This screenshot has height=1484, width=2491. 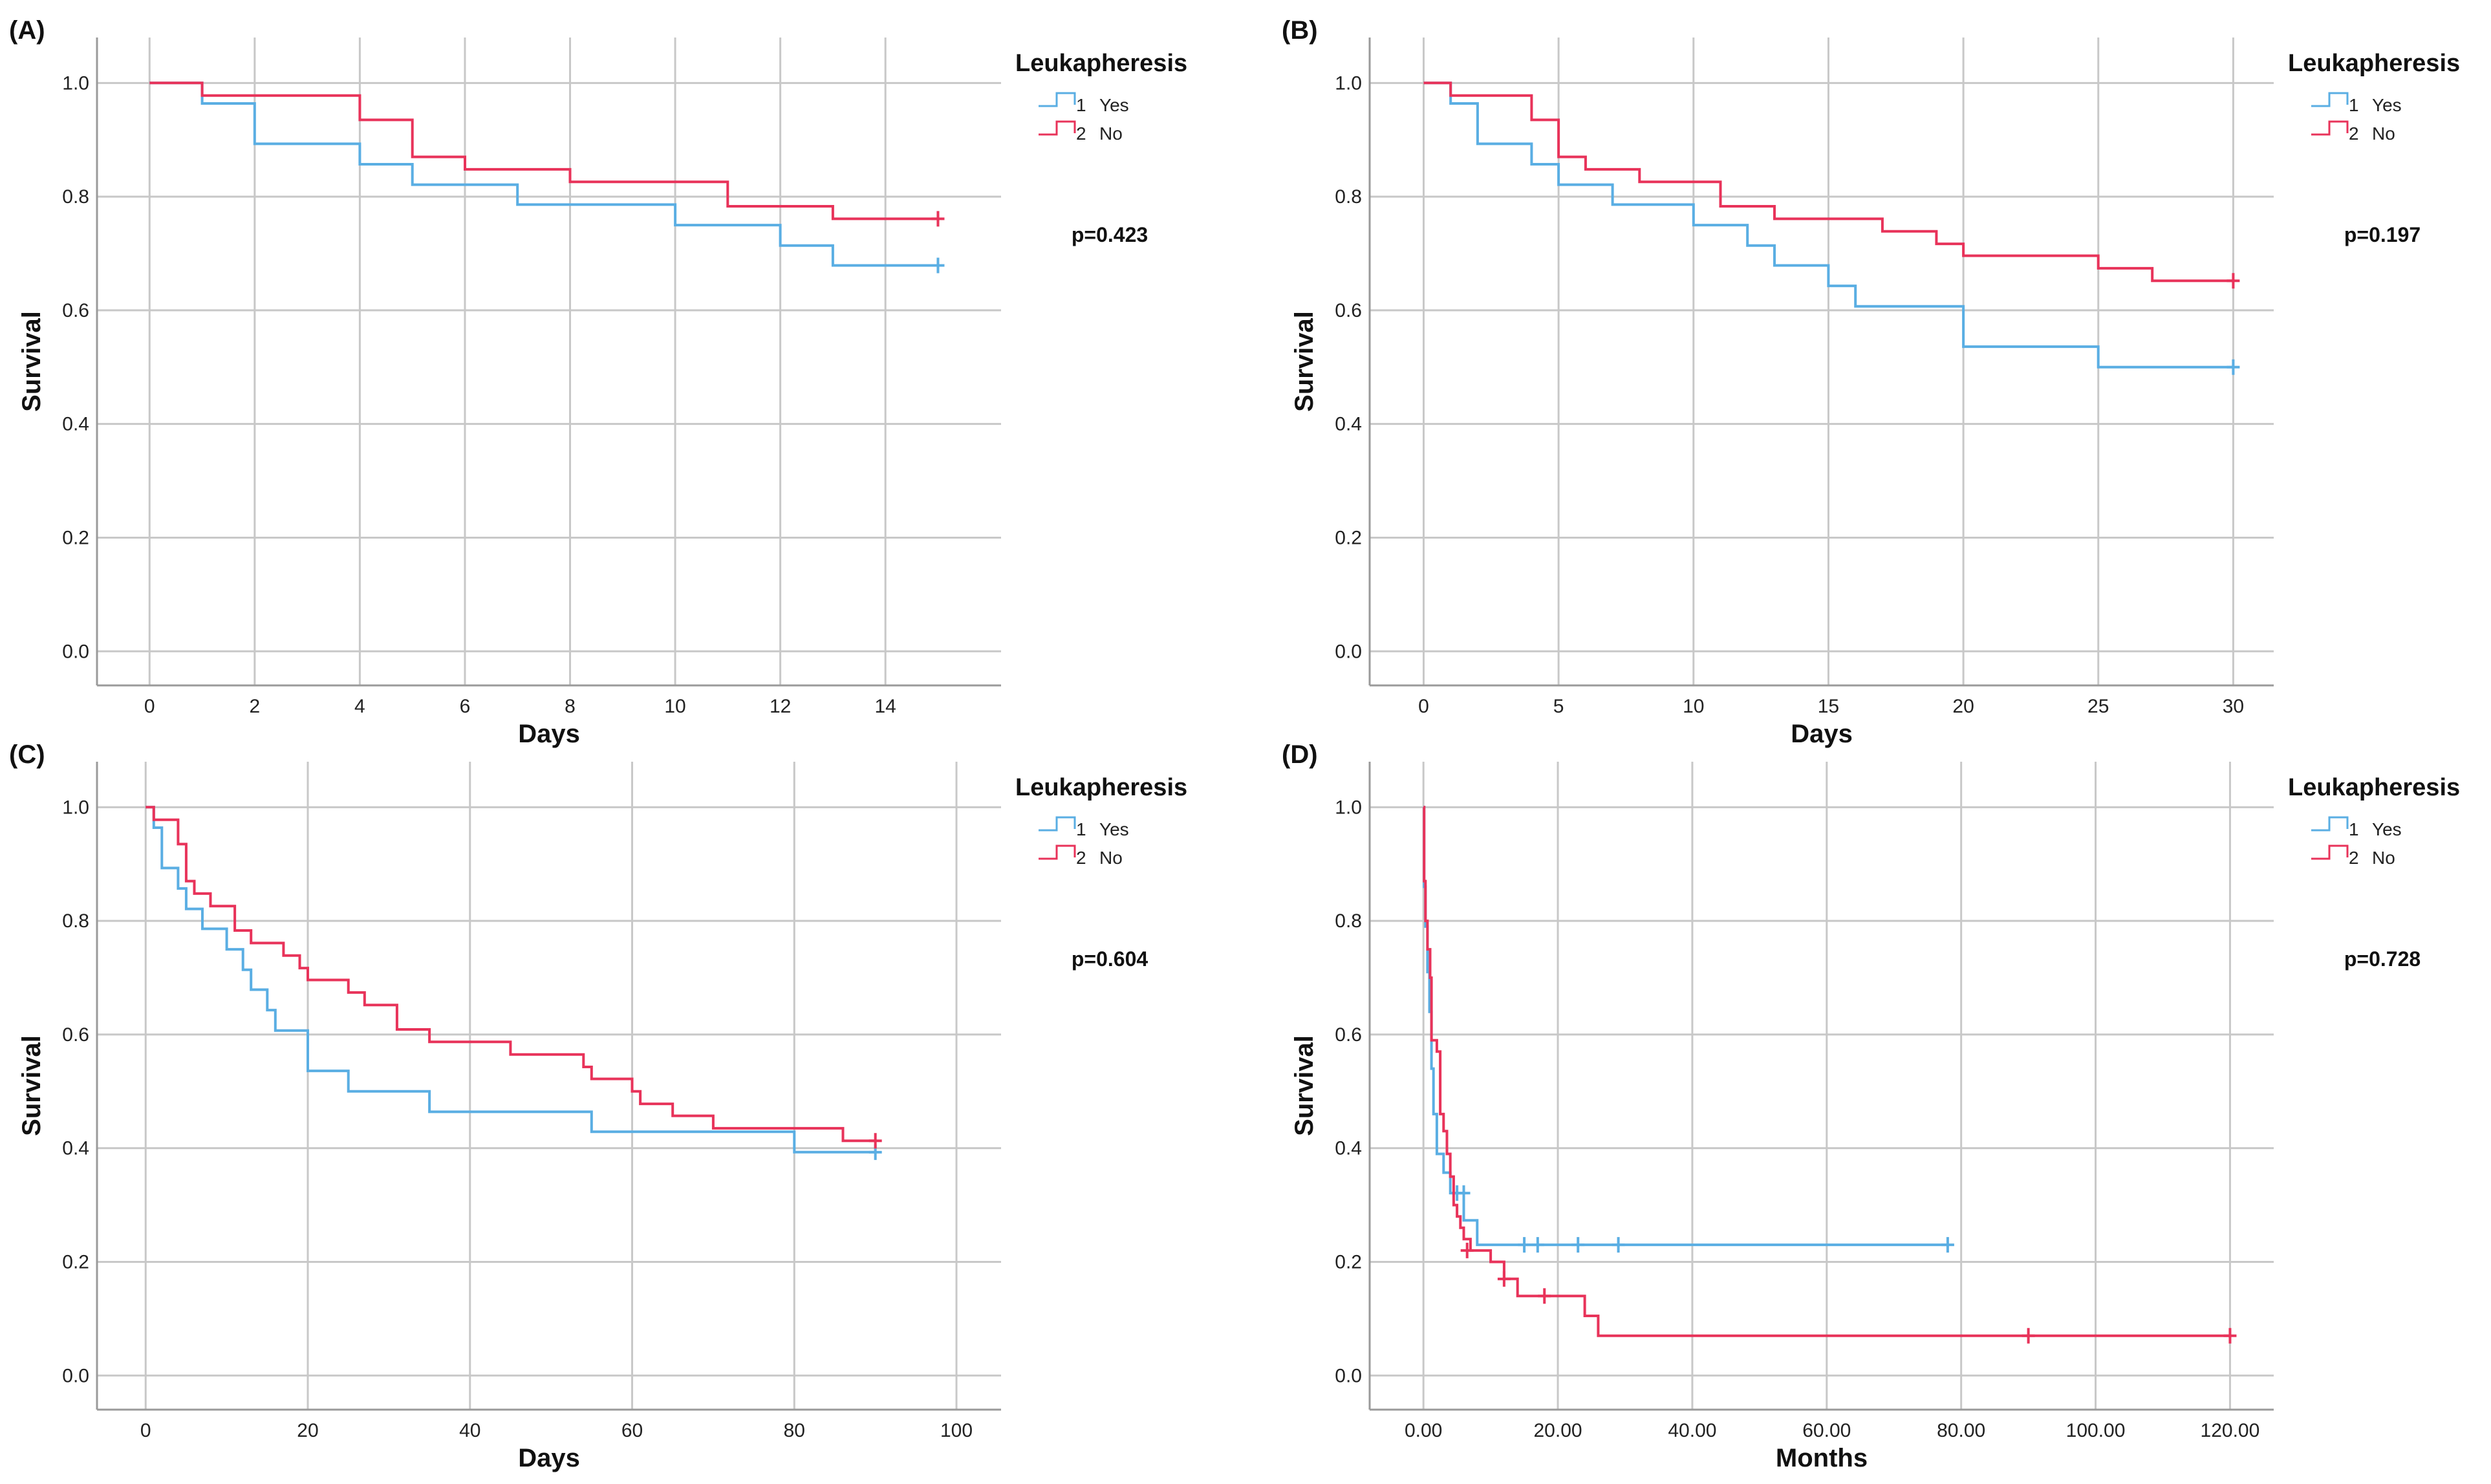 What do you see at coordinates (1692, 1430) in the screenshot?
I see `x-tick-label: 40.00` at bounding box center [1692, 1430].